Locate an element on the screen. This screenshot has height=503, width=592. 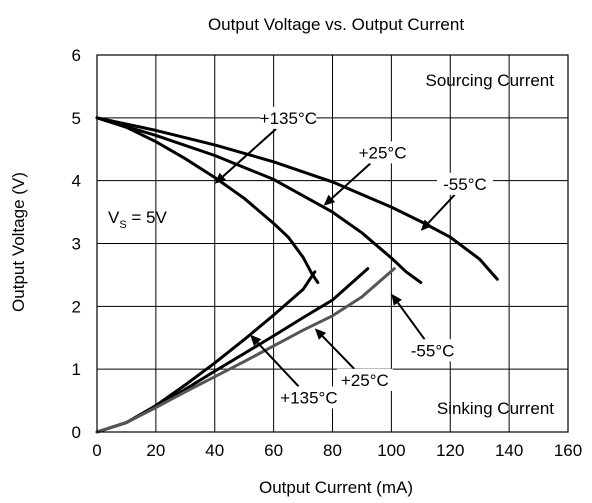
chart-title: Output Voltage vs. Output Current is located at coordinates (336, 24).